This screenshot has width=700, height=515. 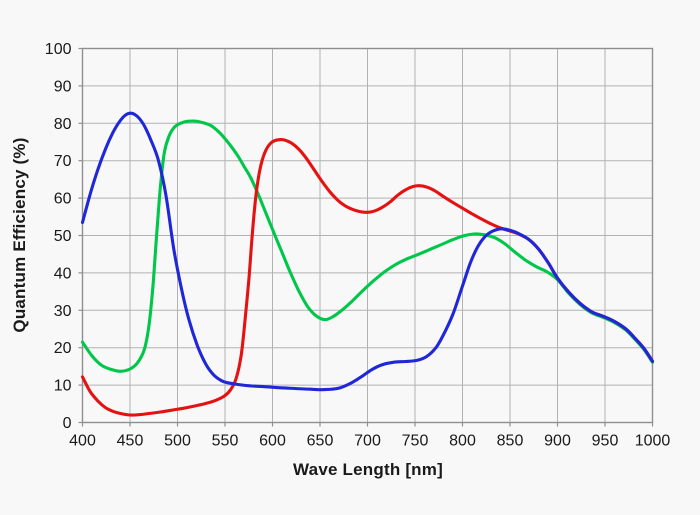 I want to click on y-tick-label: 50, so click(x=63, y=236).